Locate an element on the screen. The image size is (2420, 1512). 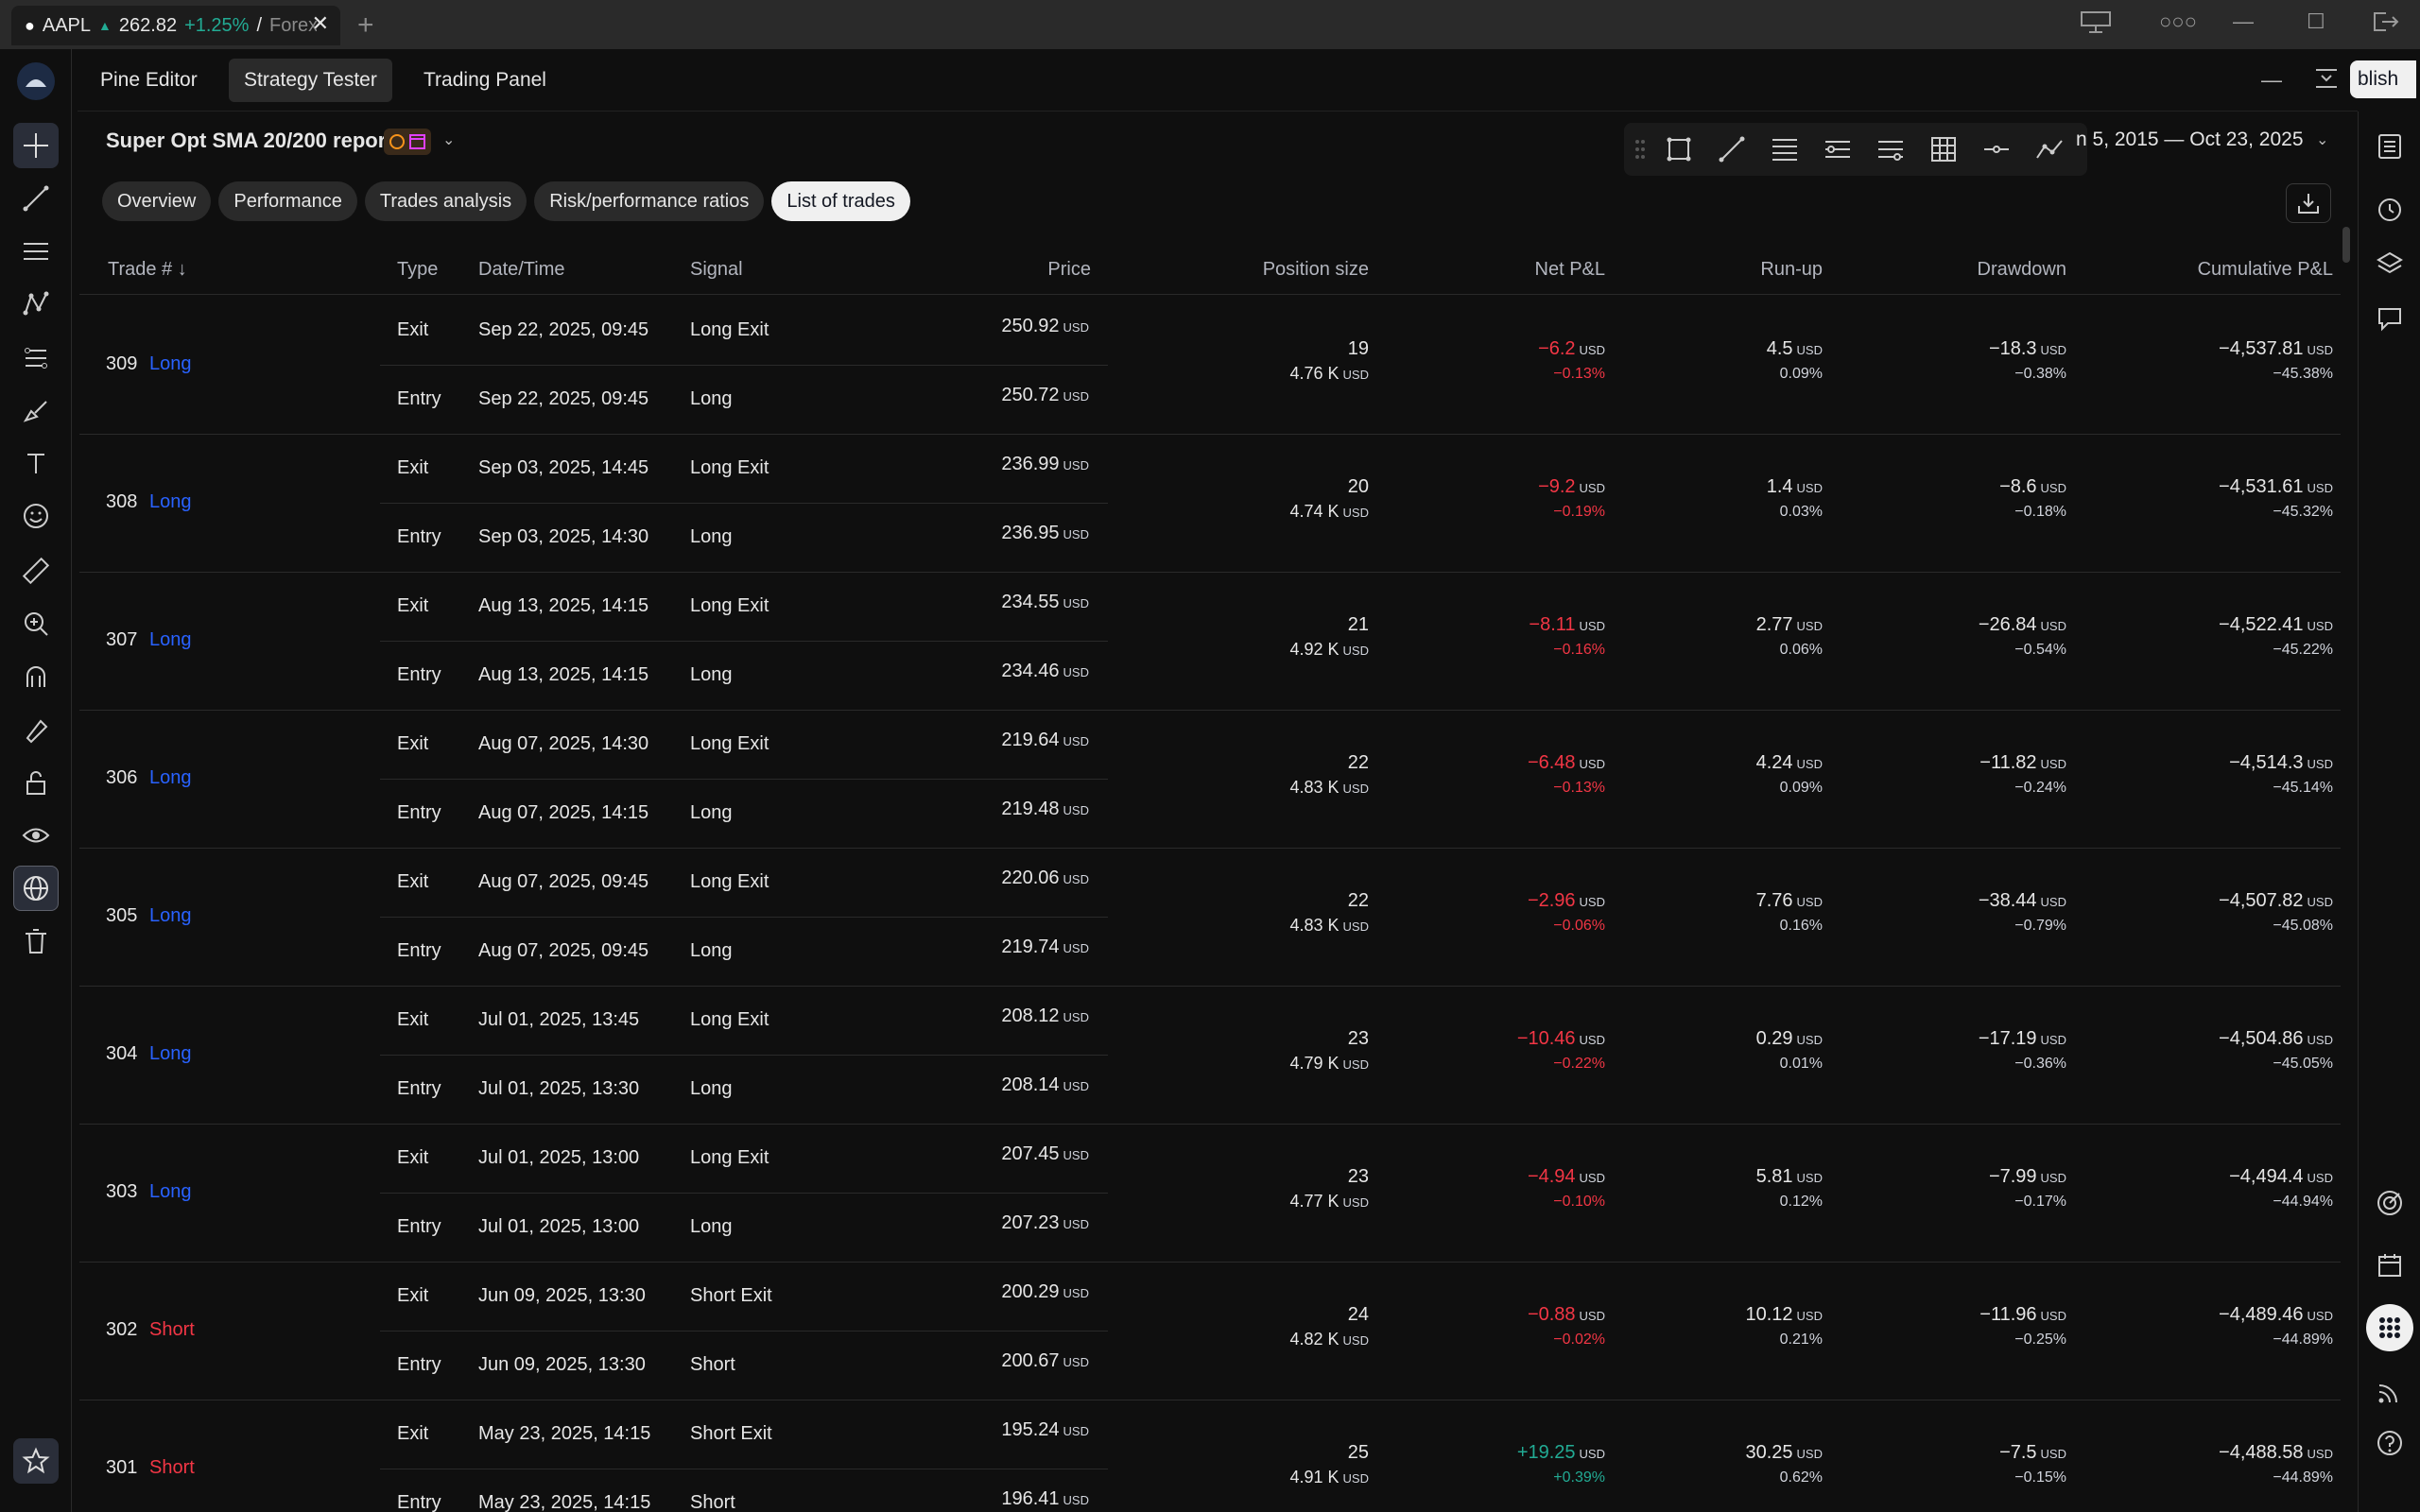
runup-amount: 10.12 is located at coordinates (1769, 1314).